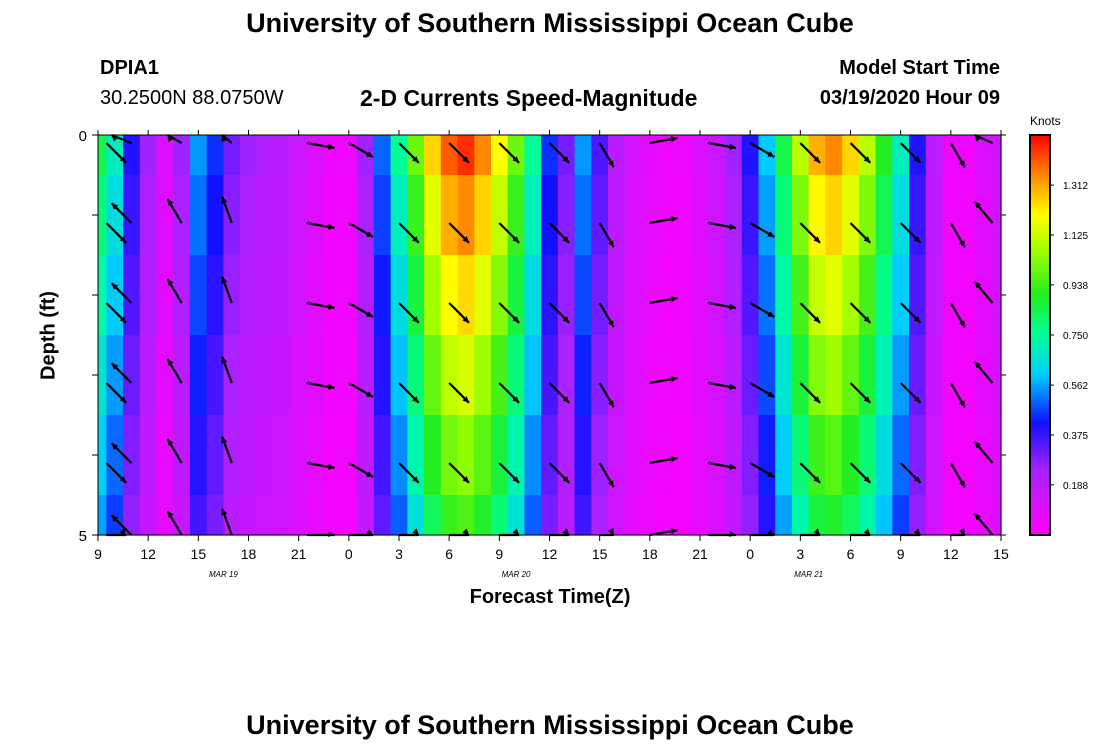  What do you see at coordinates (550, 597) in the screenshot?
I see `x-axis-label: Forecast Time(Z)` at bounding box center [550, 597].